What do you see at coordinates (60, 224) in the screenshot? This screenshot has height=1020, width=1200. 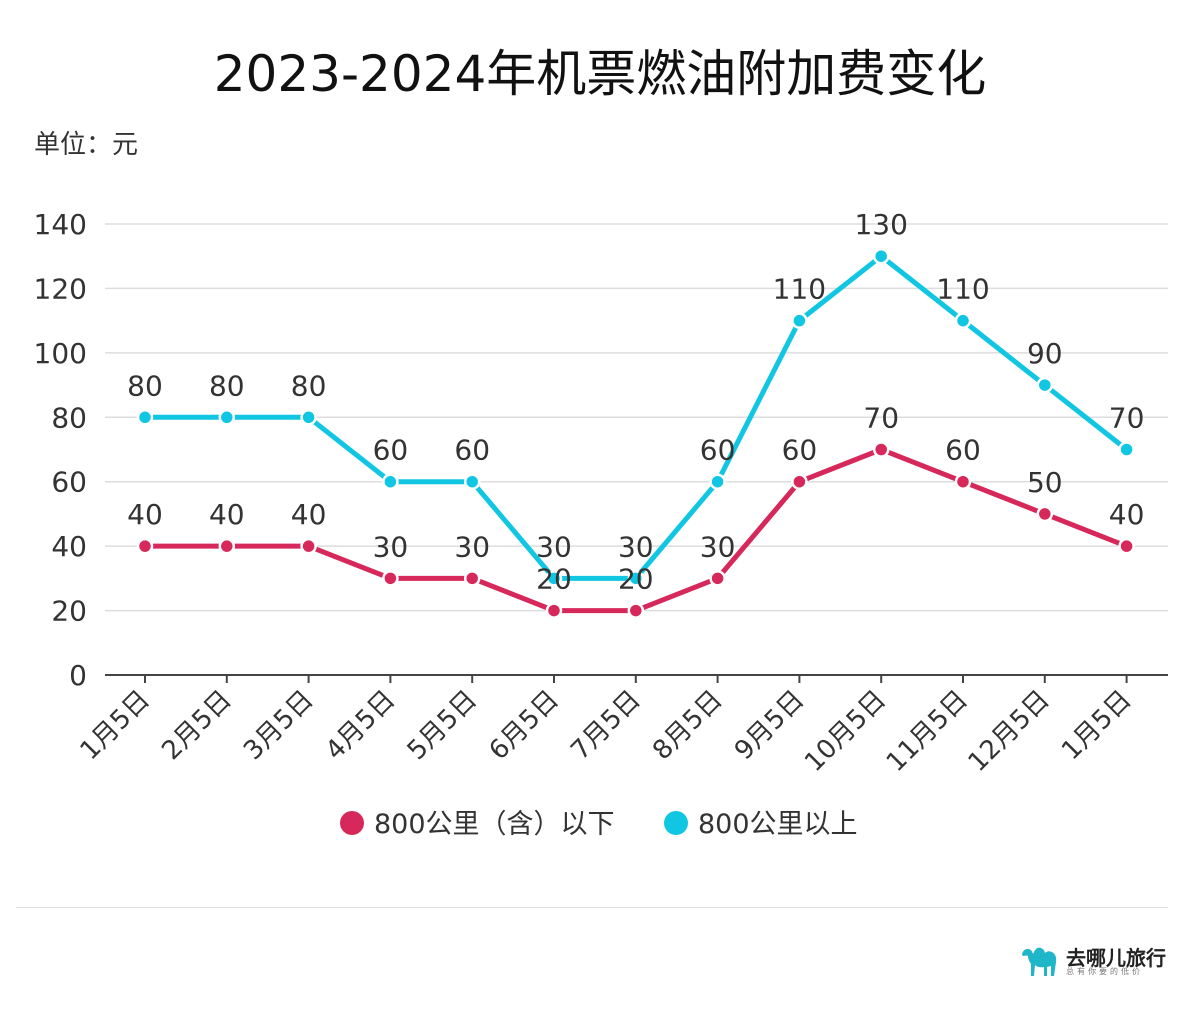 I see `y-tick-label: 140` at bounding box center [60, 224].